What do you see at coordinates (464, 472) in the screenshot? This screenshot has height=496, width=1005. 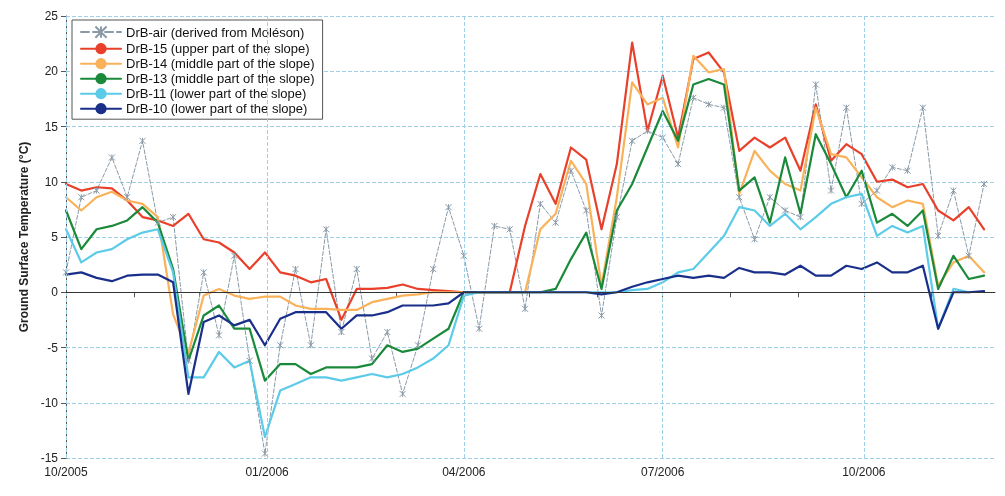 I see `x-tick-label: 04/2006` at bounding box center [464, 472].